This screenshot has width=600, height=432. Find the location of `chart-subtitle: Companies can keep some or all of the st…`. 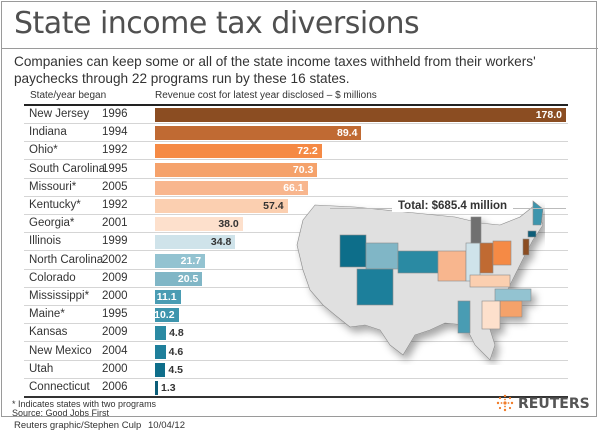

chart-subtitle: Companies can keep some or all of the st… is located at coordinates (275, 70).